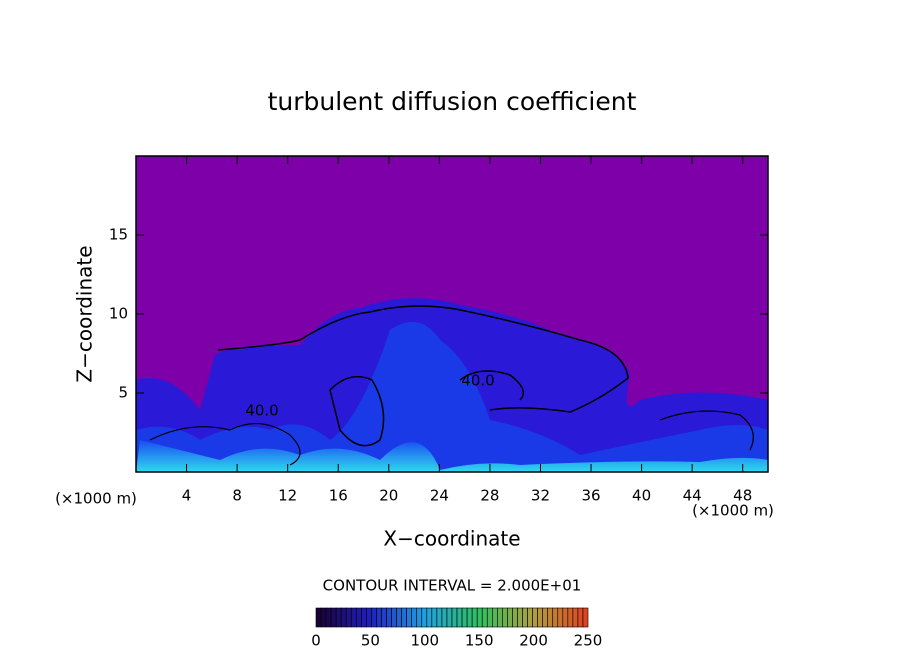 This screenshot has width=904, height=654. I want to click on x-tick-label: 28, so click(489, 496).